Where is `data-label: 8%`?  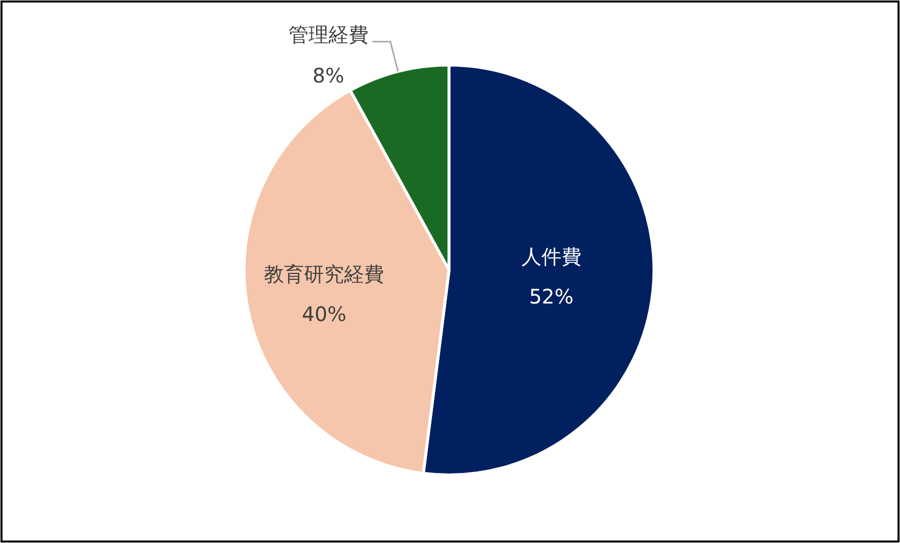 data-label: 8% is located at coordinates (328, 76).